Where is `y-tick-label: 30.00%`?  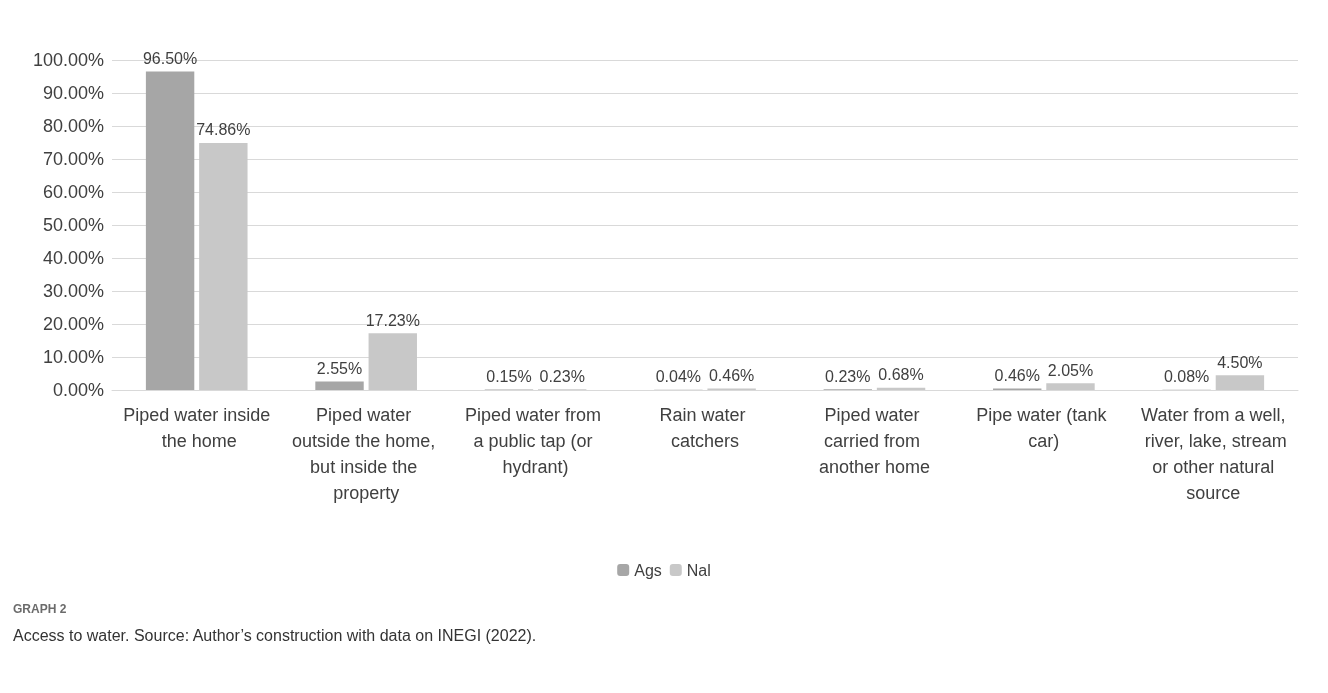
y-tick-label: 30.00% is located at coordinates (73, 291).